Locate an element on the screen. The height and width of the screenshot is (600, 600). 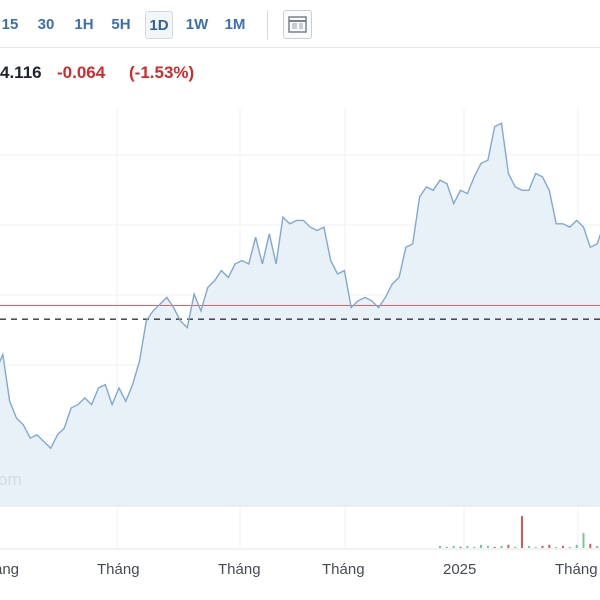
timeframe-1h-button: 1H is located at coordinates (84, 24).